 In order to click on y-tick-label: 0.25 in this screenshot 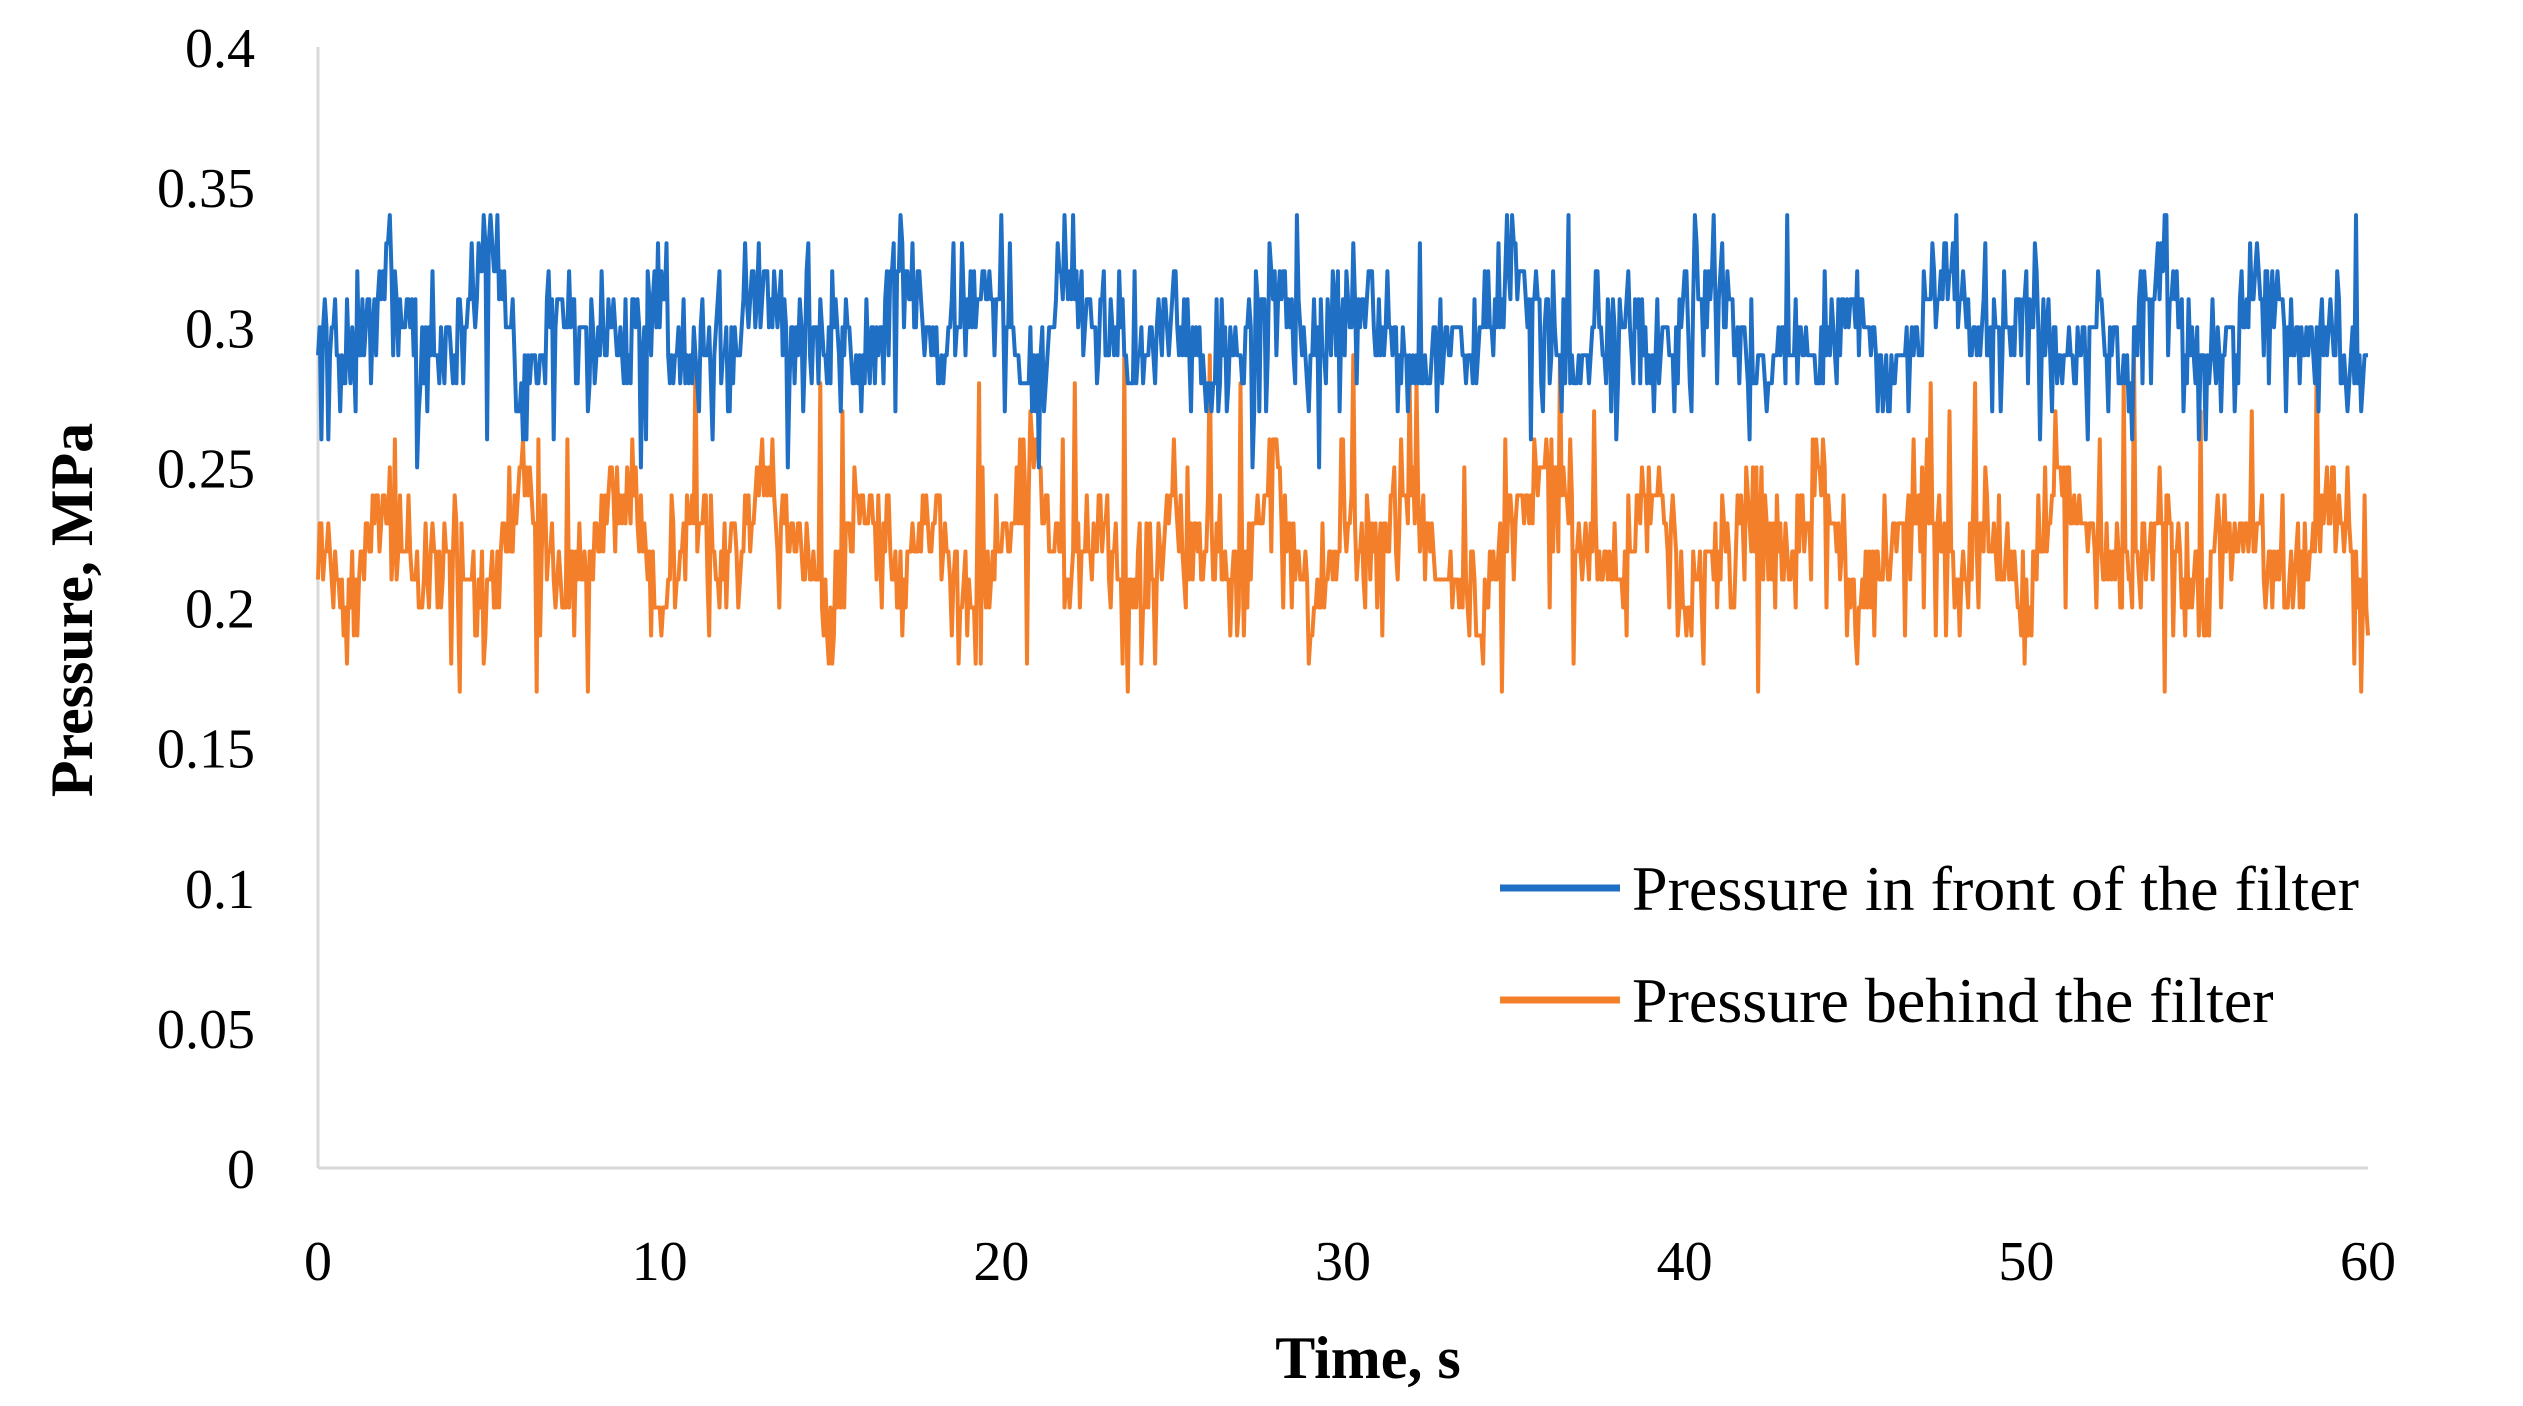, I will do `click(206, 469)`.